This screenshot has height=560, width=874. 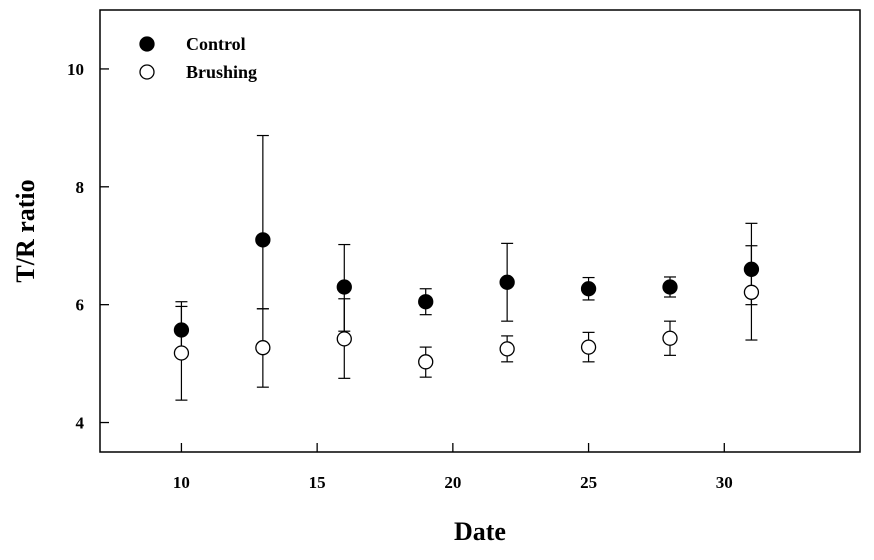 I want to click on x-tick-label: 20, so click(x=452, y=482).